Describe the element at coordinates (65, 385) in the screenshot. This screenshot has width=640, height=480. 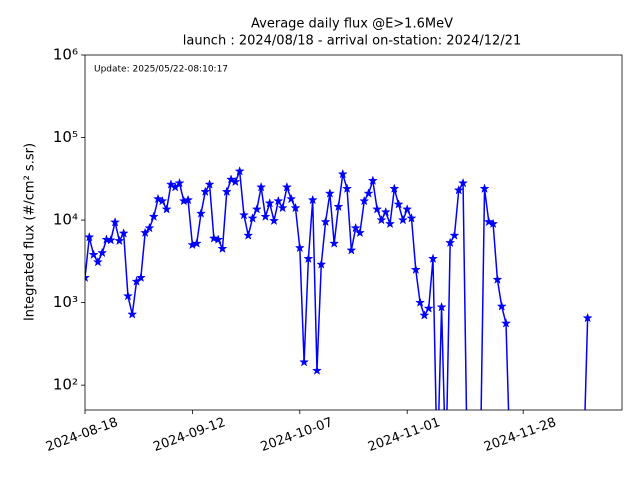
I see `y-tick-label: 10²` at that location.